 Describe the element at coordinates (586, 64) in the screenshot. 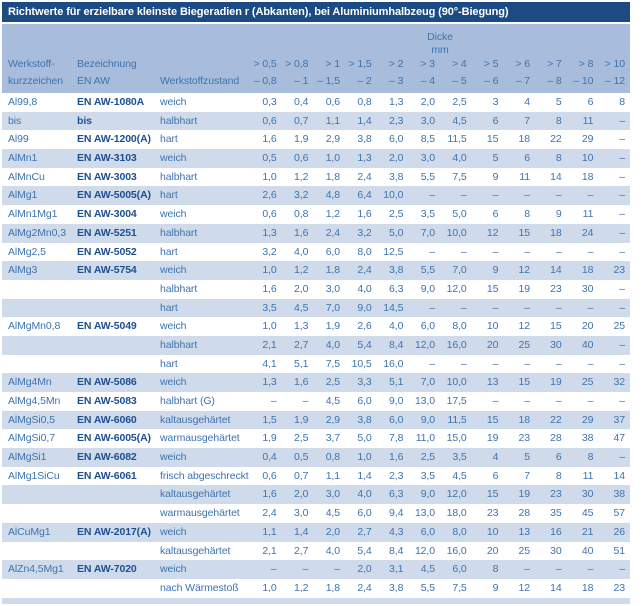

I see `thickness-from: > 8` at that location.